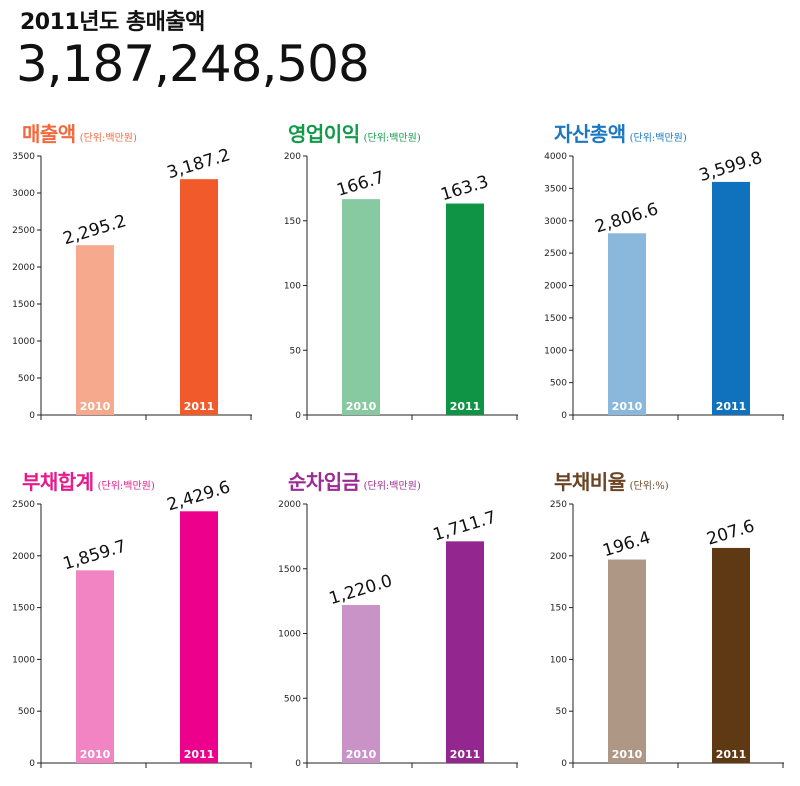 The image size is (800, 786). What do you see at coordinates (193, 64) in the screenshot?
I see `total-sales-value: 3,187,248,508` at bounding box center [193, 64].